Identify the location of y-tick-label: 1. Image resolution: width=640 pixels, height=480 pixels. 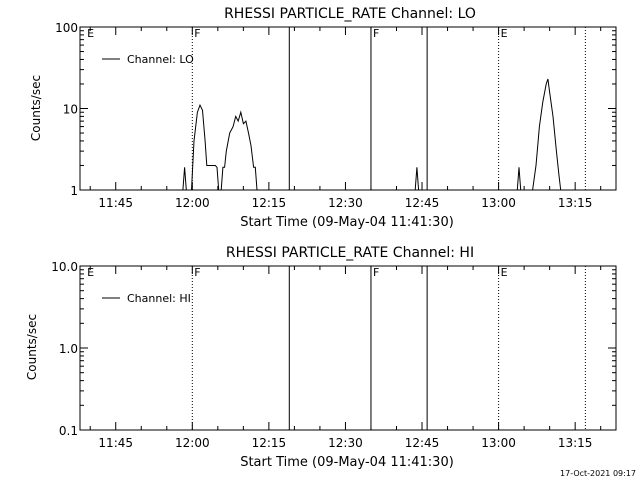
(74, 191).